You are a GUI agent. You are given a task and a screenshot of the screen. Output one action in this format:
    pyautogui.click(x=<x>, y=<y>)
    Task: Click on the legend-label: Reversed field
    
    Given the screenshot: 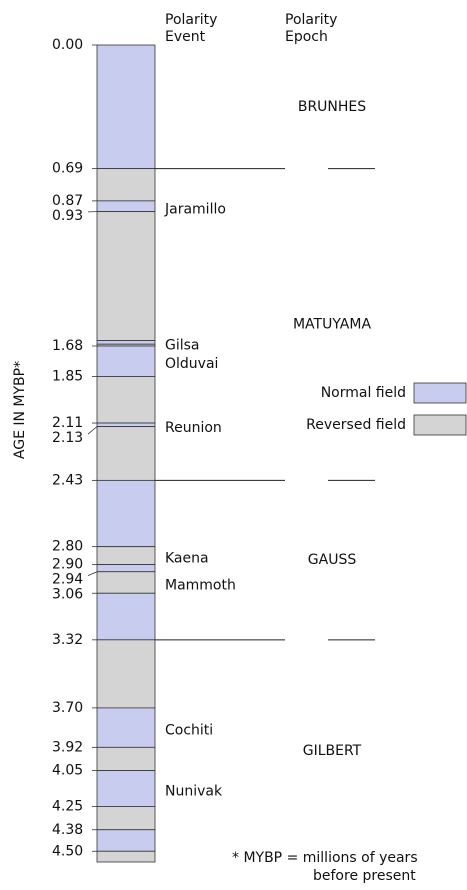 What is the action you would take?
    pyautogui.click(x=356, y=425)
    